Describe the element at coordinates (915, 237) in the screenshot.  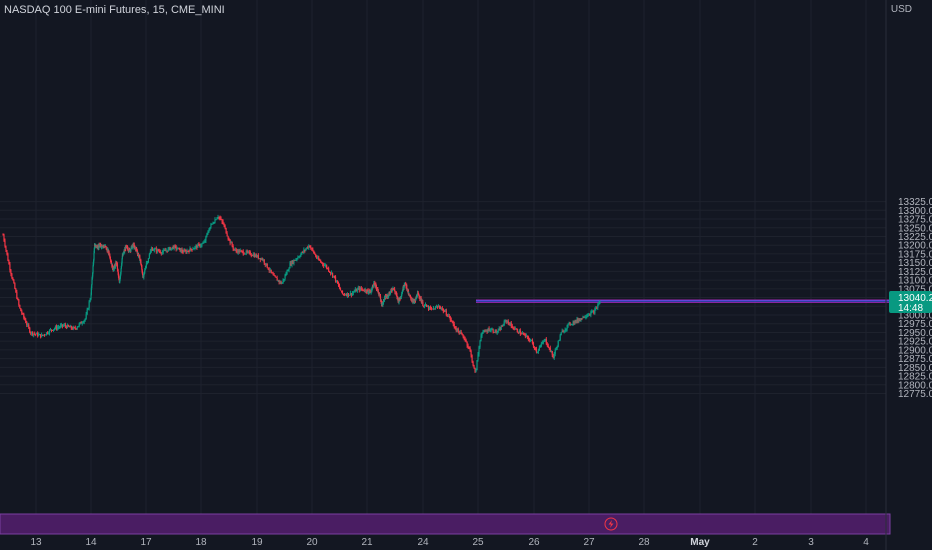
I see `price-tick-label: 13225.00` at that location.